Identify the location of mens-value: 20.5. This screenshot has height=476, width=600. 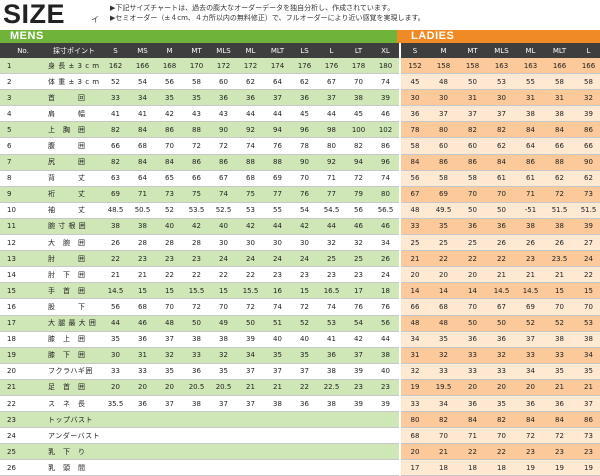
(223, 387).